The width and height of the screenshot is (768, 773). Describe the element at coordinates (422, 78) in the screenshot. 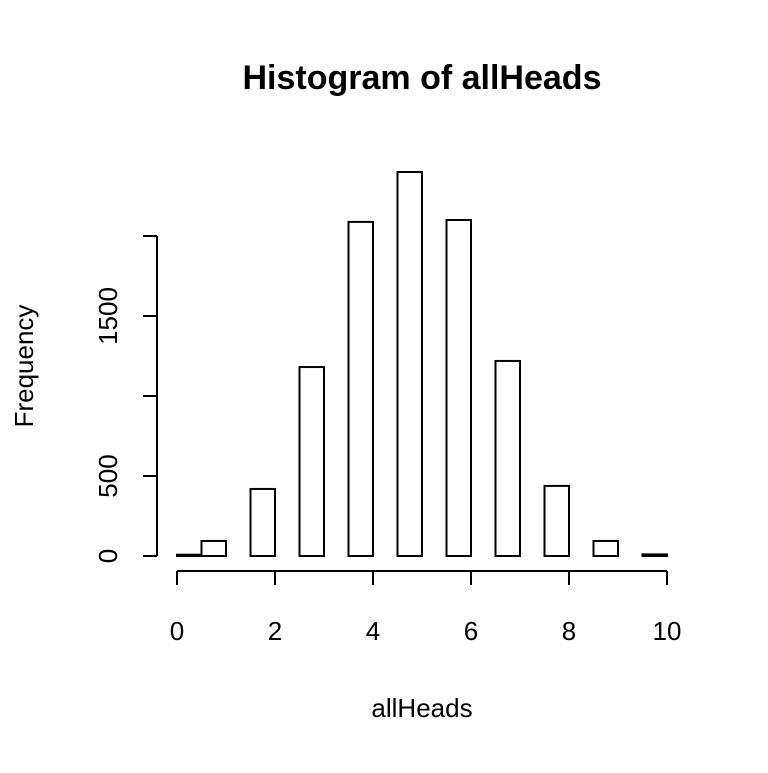

I see `chart-title: Histogram of allHeads` at that location.